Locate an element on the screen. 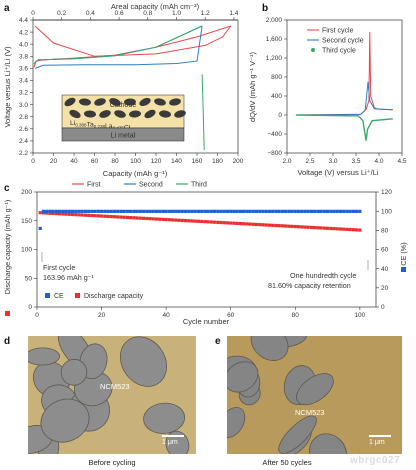 This screenshot has width=416, height=470. y-tick-label-right: 0 is located at coordinates (383, 307).